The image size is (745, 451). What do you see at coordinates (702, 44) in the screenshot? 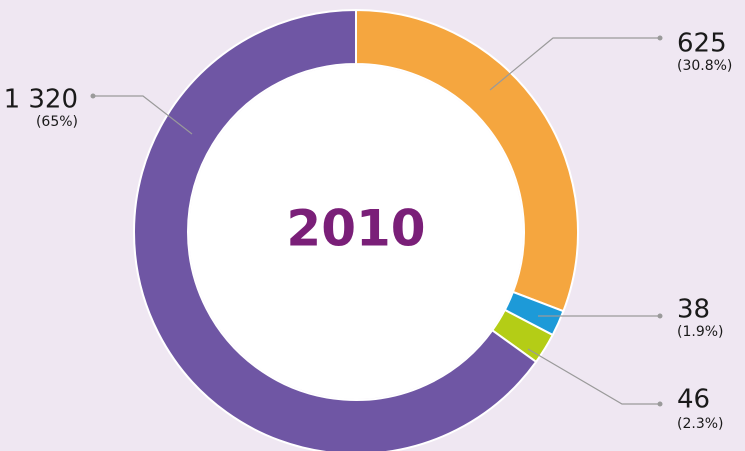
I see `value-label: 625` at bounding box center [702, 44].